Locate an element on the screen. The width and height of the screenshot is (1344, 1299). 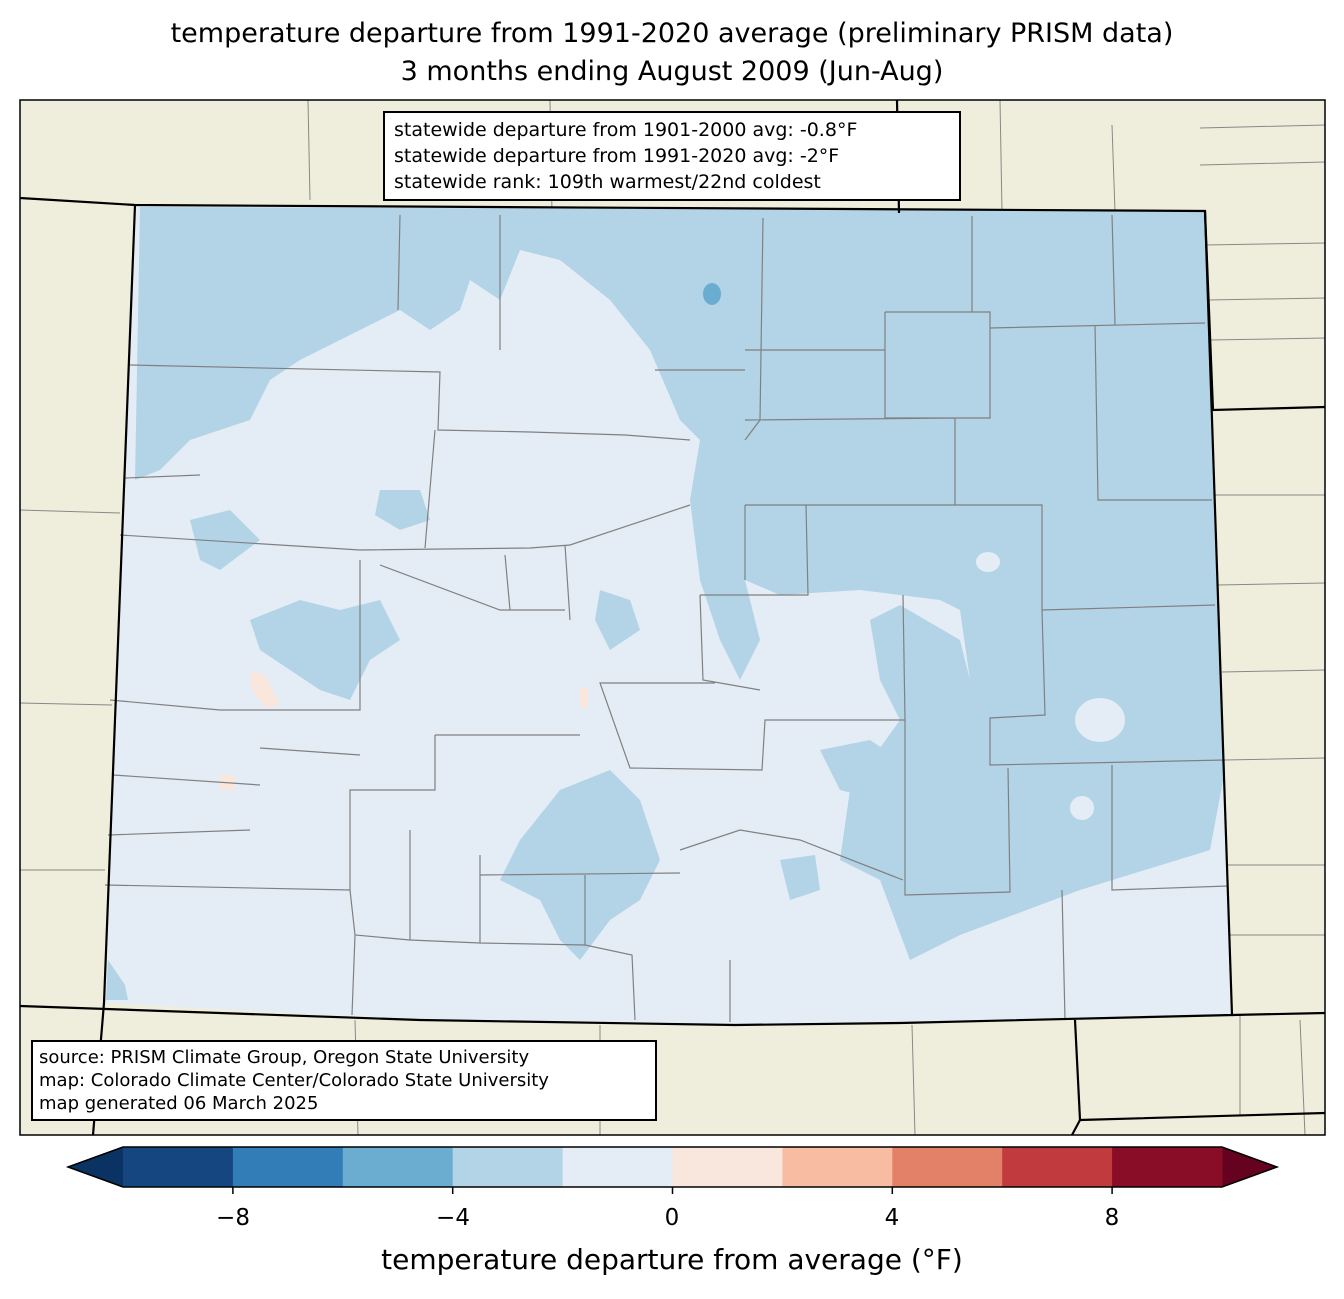
colorbar-tick-label: −8 is located at coordinates (233, 1218).